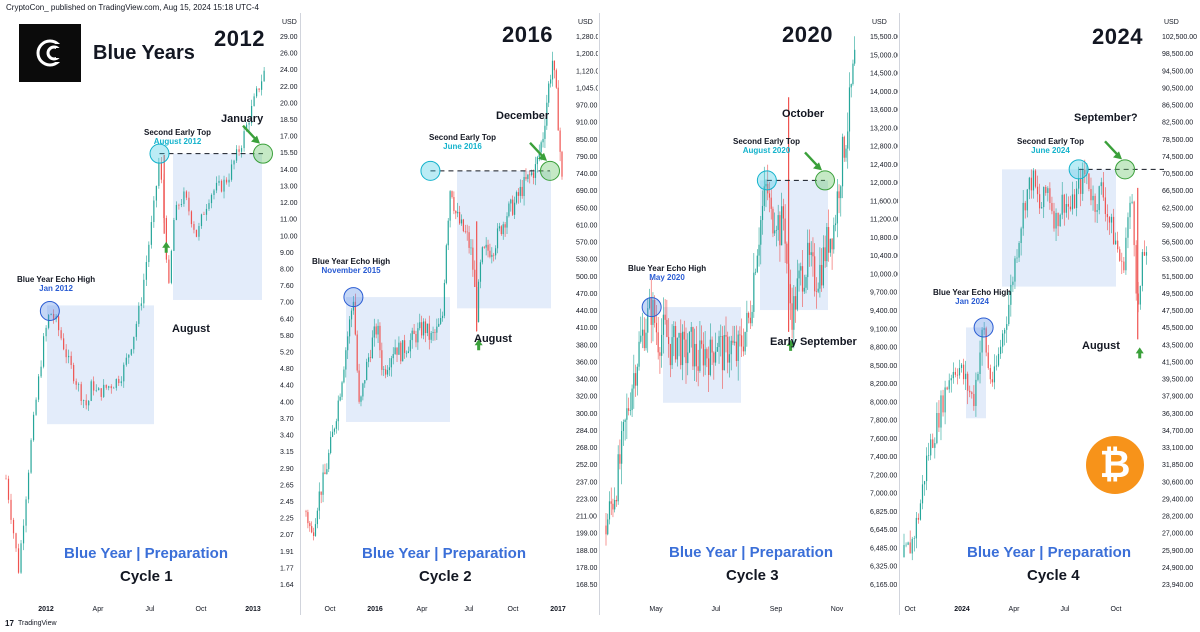 Image resolution: width=1200 pixels, height=632 pixels. Describe the element at coordinates (289, 120) in the screenshot. I see `y-tick-label: 18.50` at that location.